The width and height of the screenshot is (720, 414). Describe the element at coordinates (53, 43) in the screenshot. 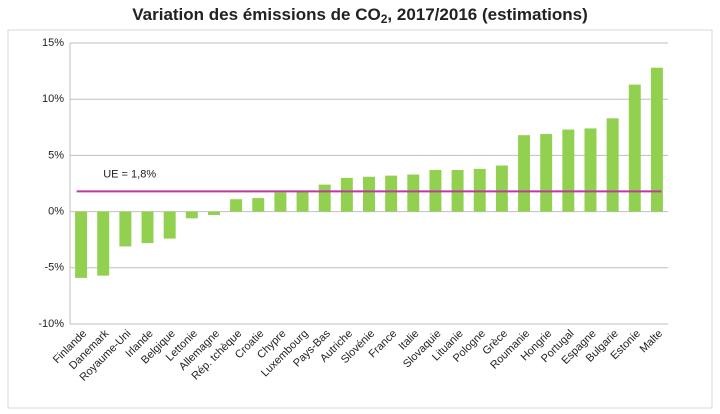

I see `y-tick-label: 15%` at that location.